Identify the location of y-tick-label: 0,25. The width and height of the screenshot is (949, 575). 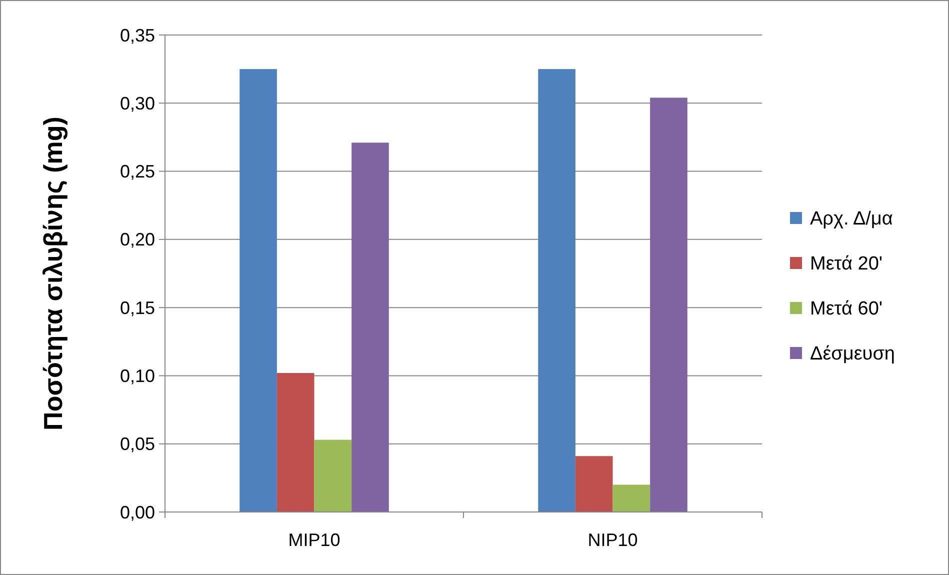
(137, 172).